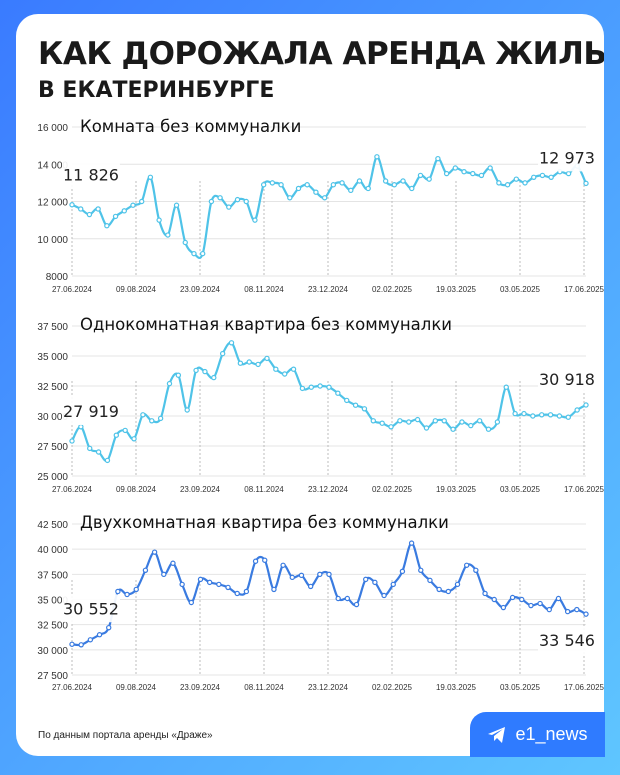  Describe the element at coordinates (52, 203) in the screenshot. I see `y-tick-label: 12 000` at that location.